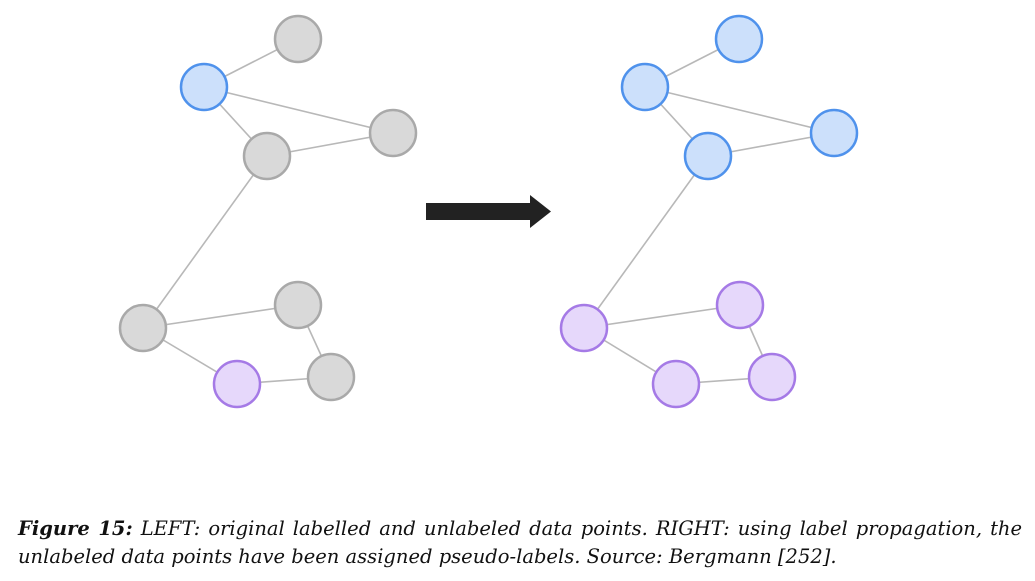 This screenshot has height=581, width=1035. What do you see at coordinates (237, 384) in the screenshot?
I see `left-node-h-purple` at bounding box center [237, 384].